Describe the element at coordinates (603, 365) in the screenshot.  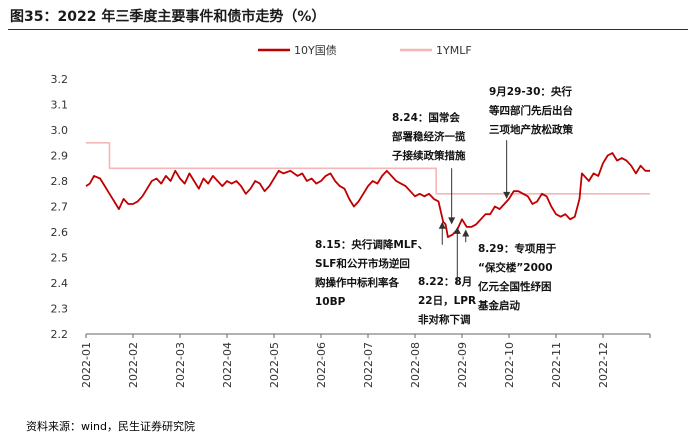
I see `x-tick-label: 2022-12` at that location.